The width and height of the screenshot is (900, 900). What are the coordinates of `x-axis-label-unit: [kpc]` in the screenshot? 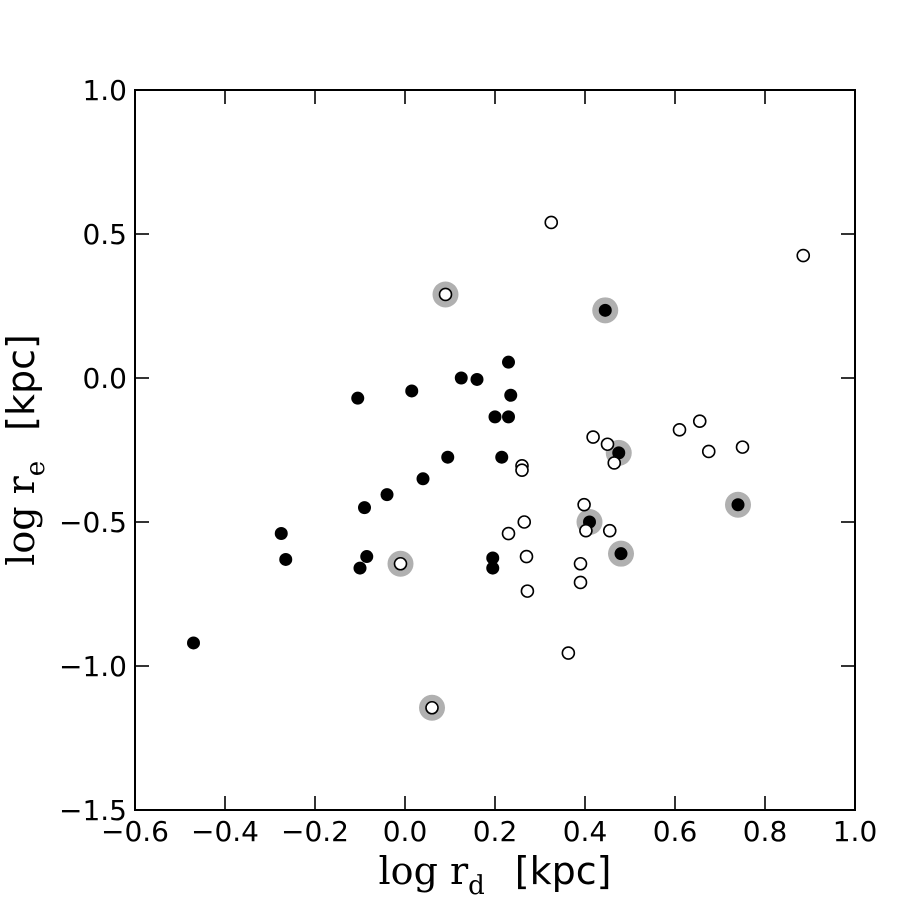 It's located at (563, 871).